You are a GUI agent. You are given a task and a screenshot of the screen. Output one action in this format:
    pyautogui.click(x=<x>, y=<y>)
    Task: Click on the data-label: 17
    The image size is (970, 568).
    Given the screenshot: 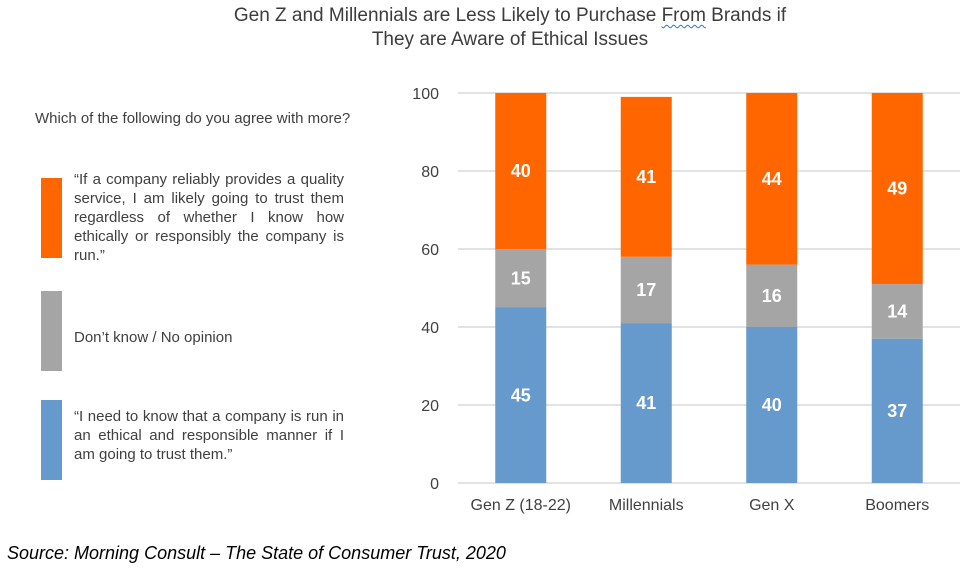 What is the action you would take?
    pyautogui.click(x=646, y=290)
    